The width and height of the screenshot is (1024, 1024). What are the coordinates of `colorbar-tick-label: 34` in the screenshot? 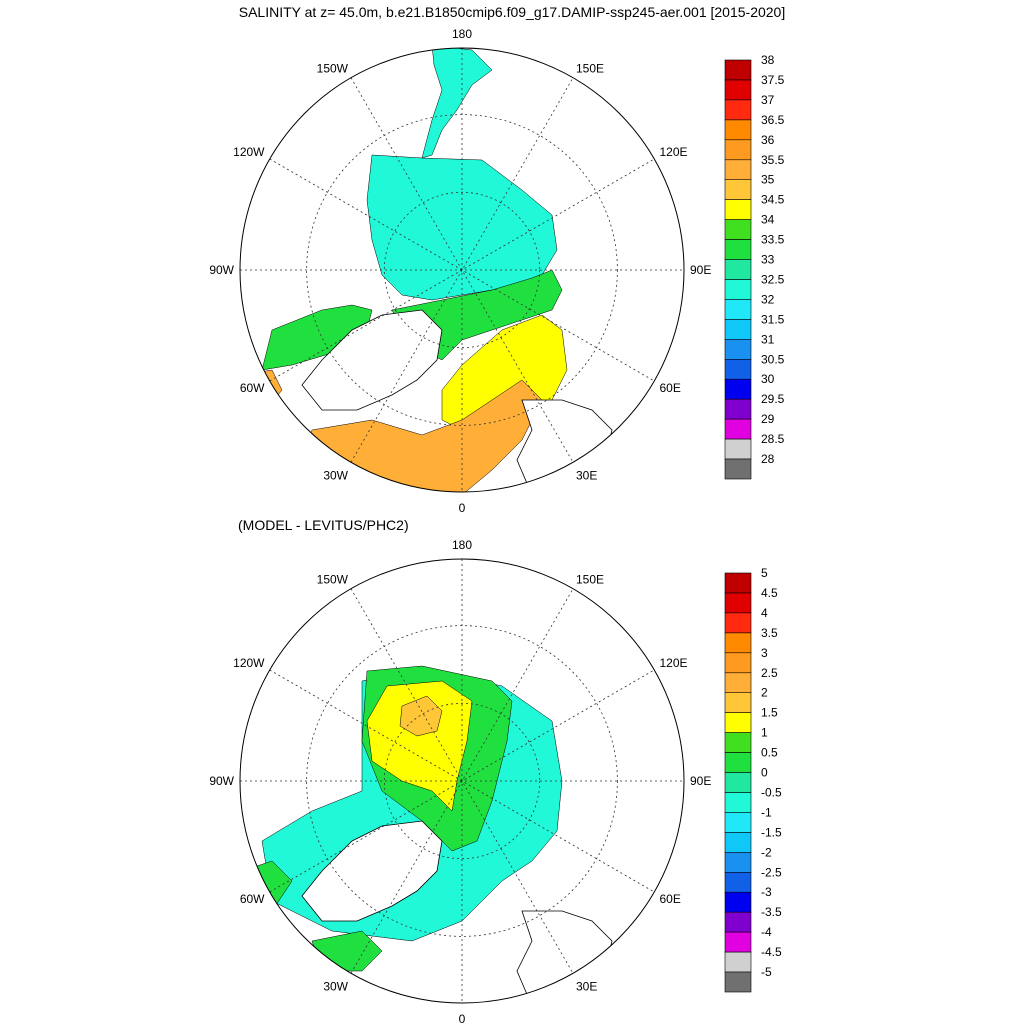 It's located at (768, 220).